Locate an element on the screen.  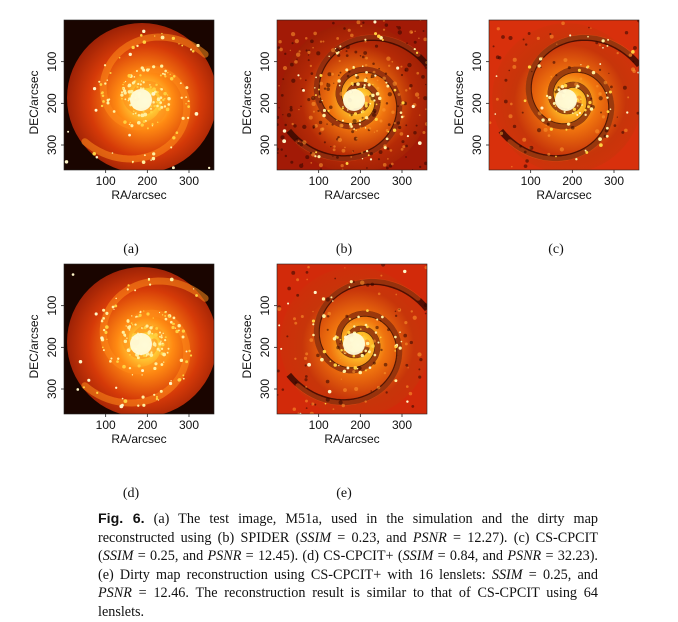
x-tick-label: 300 is located at coordinates (614, 181).